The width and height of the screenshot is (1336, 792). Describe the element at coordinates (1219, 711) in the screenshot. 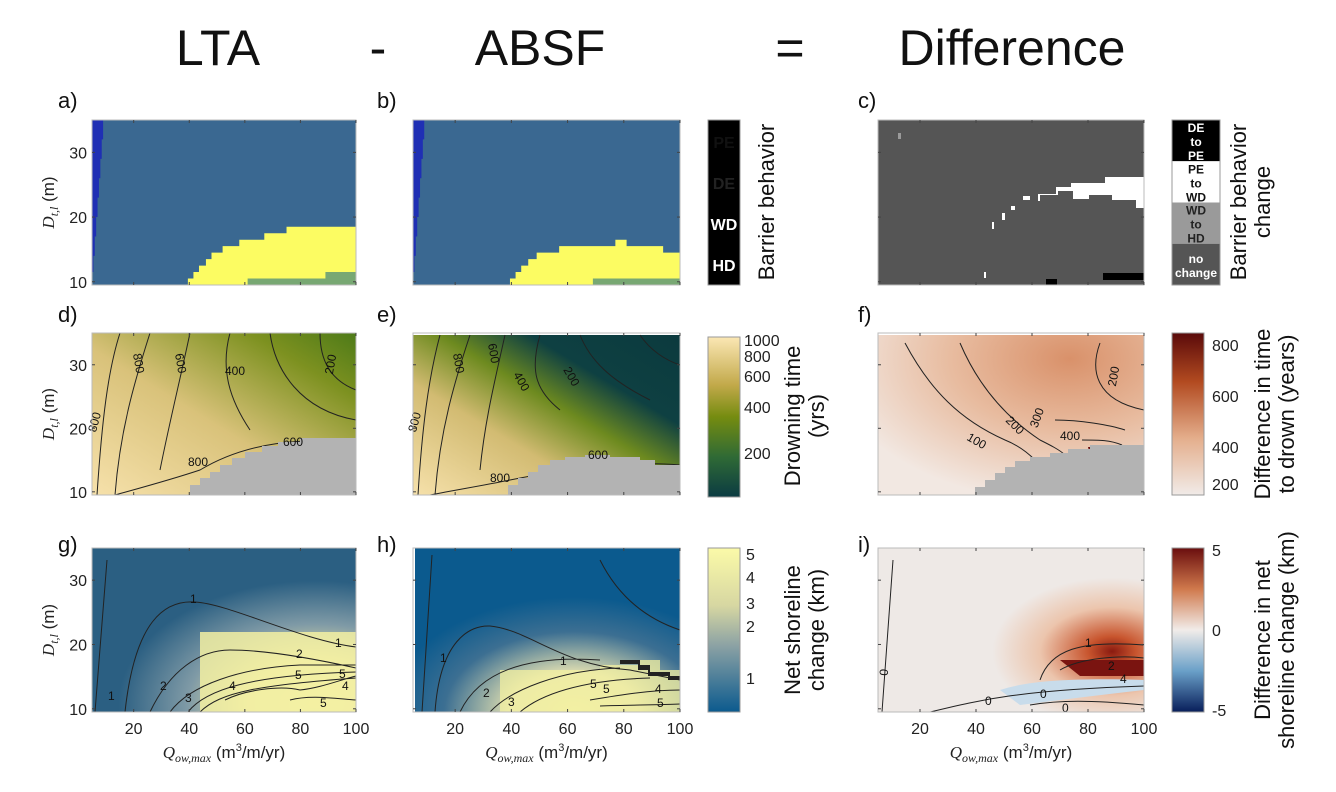

I see `colorbar-tick: -5` at that location.